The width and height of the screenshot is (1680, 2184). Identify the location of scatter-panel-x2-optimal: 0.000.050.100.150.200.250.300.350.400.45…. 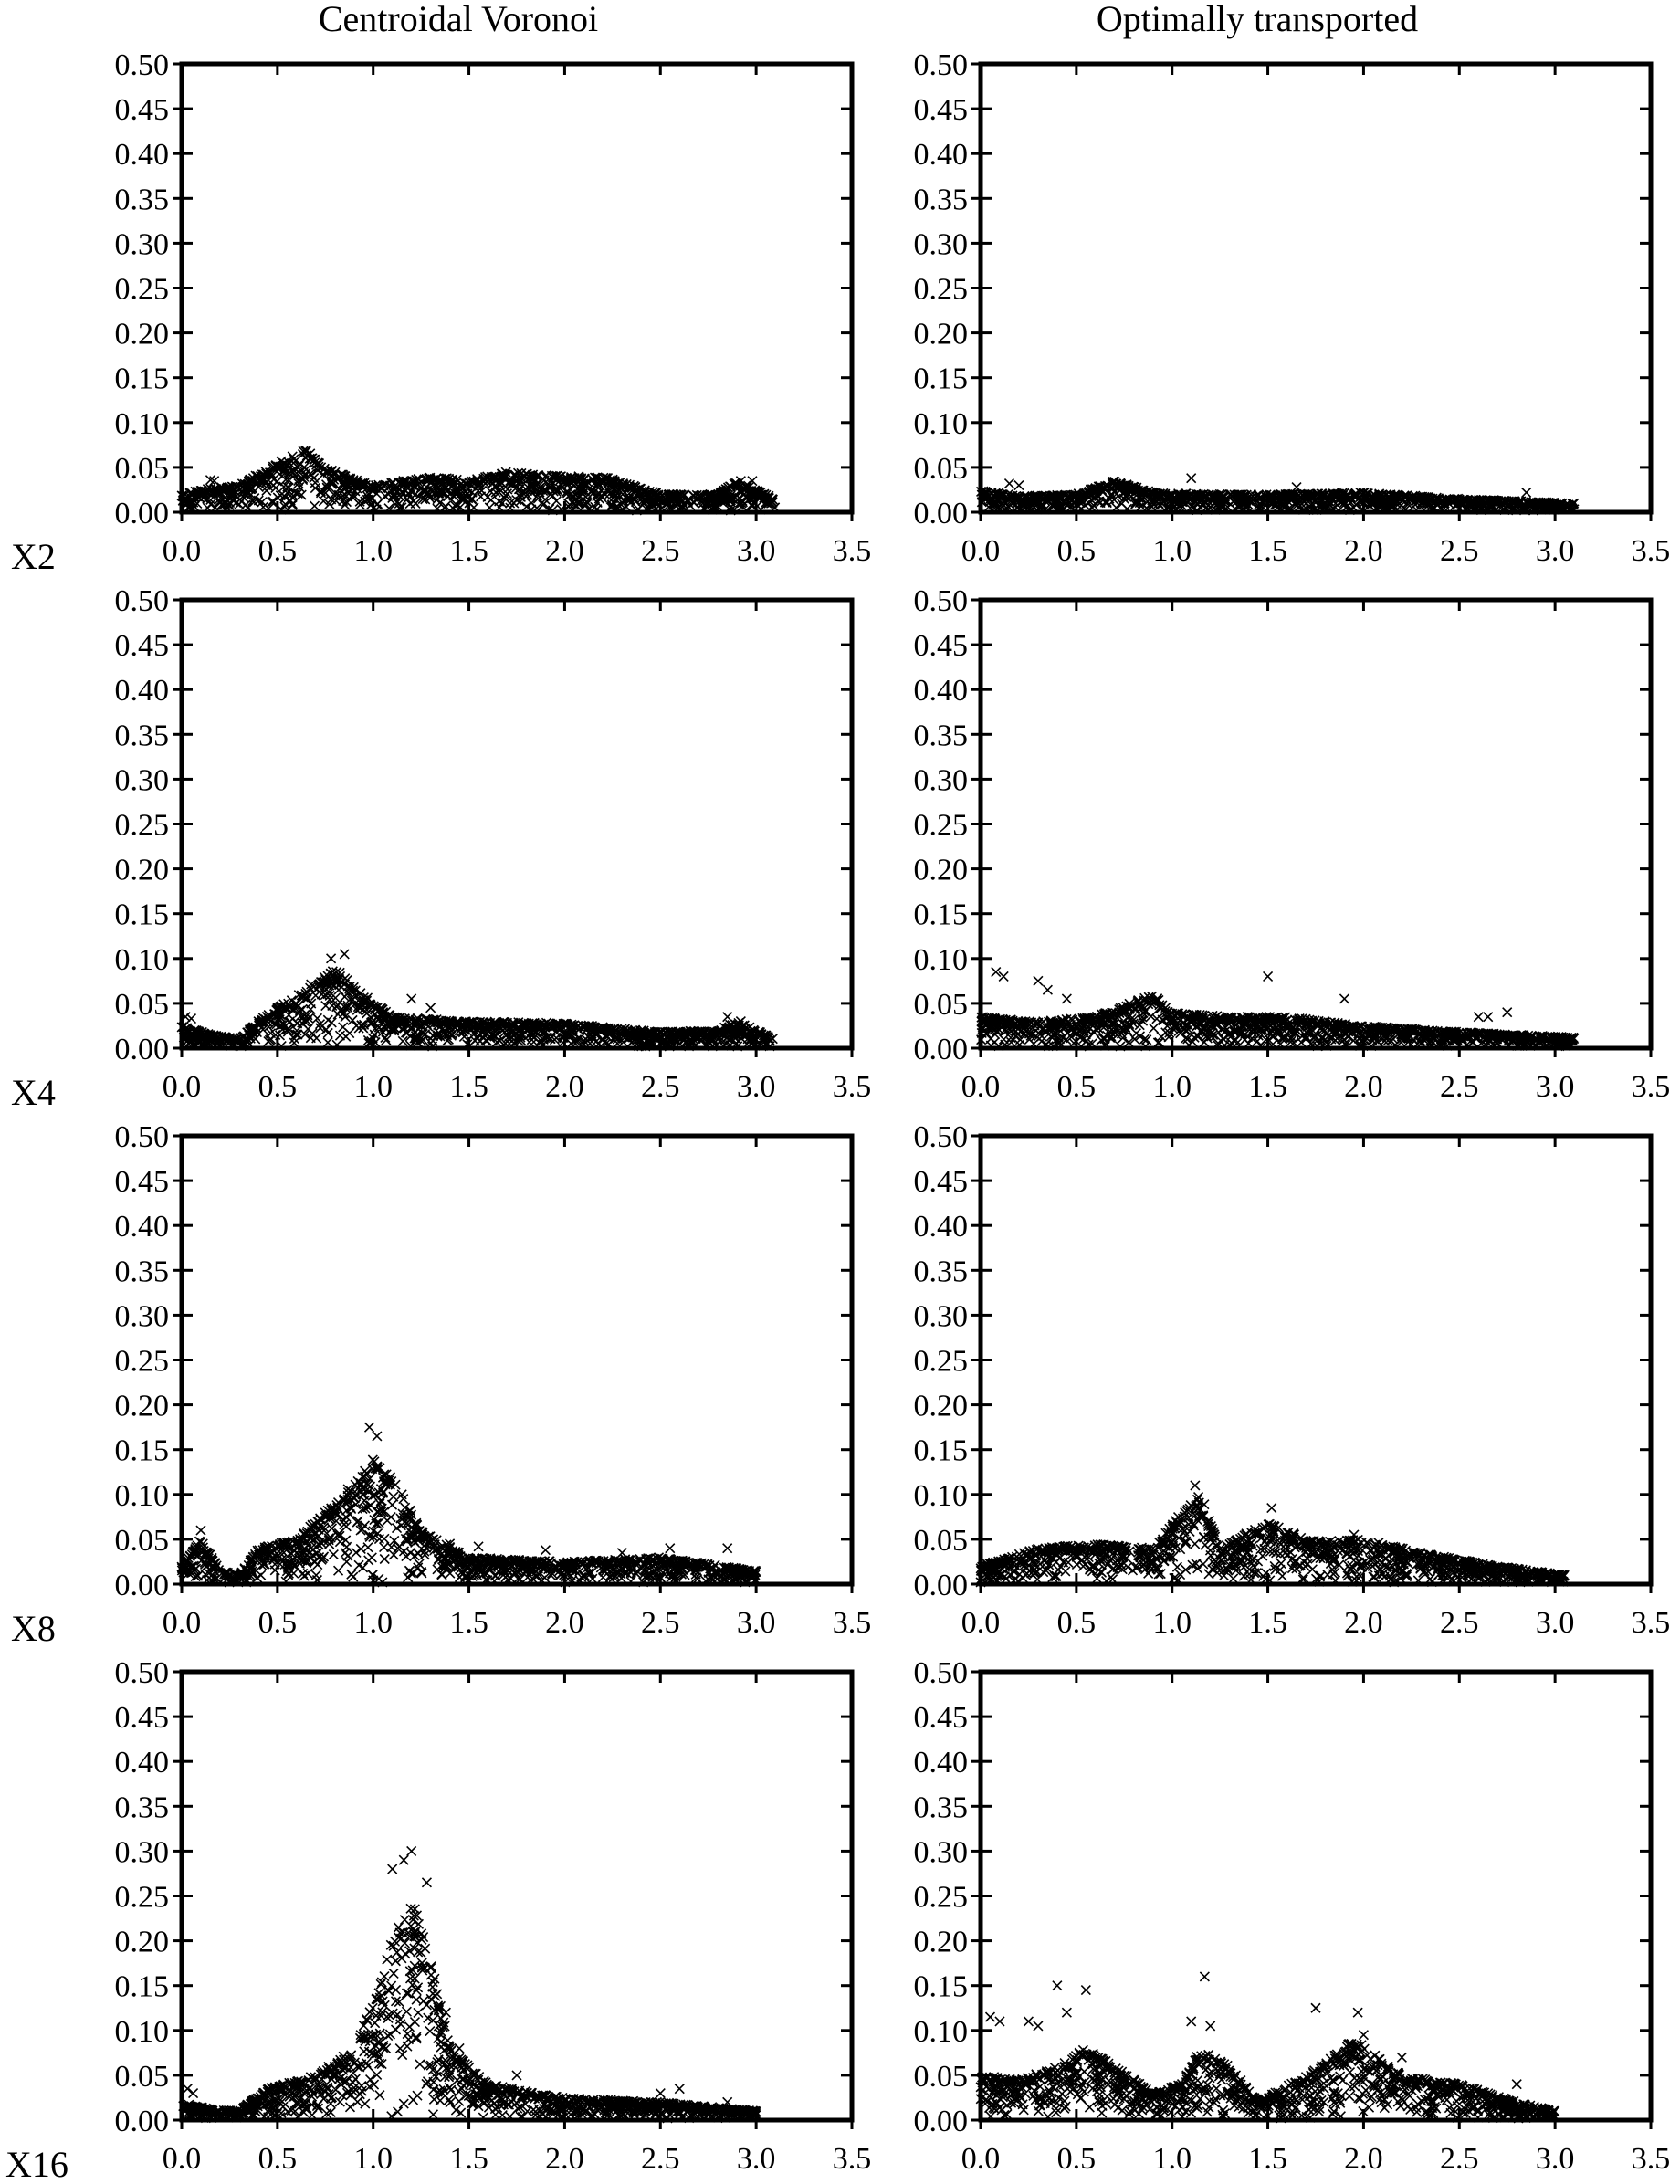
(1292, 308).